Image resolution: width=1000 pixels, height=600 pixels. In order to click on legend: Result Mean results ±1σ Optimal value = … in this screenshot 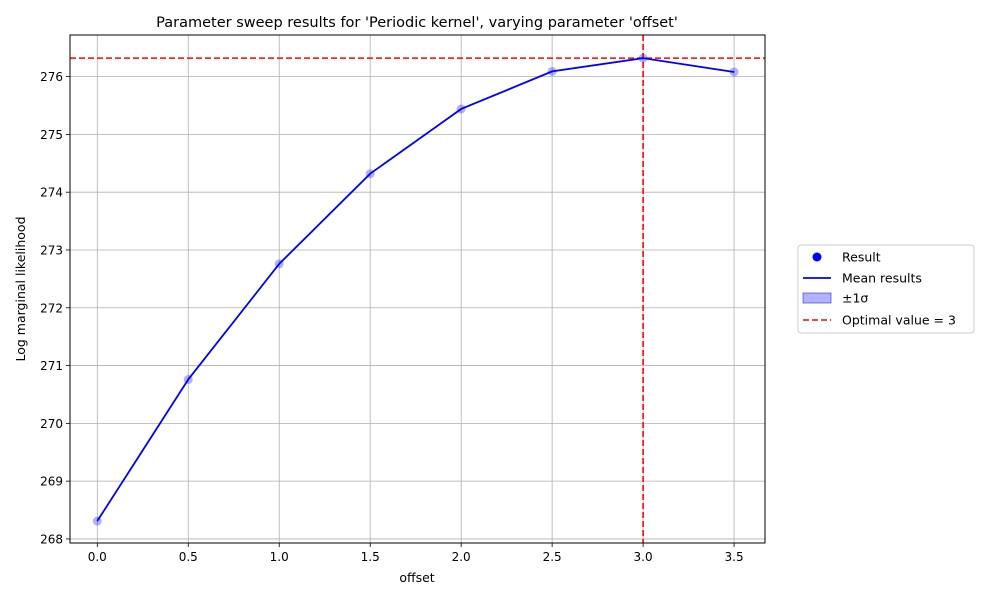, I will do `click(886, 289)`.